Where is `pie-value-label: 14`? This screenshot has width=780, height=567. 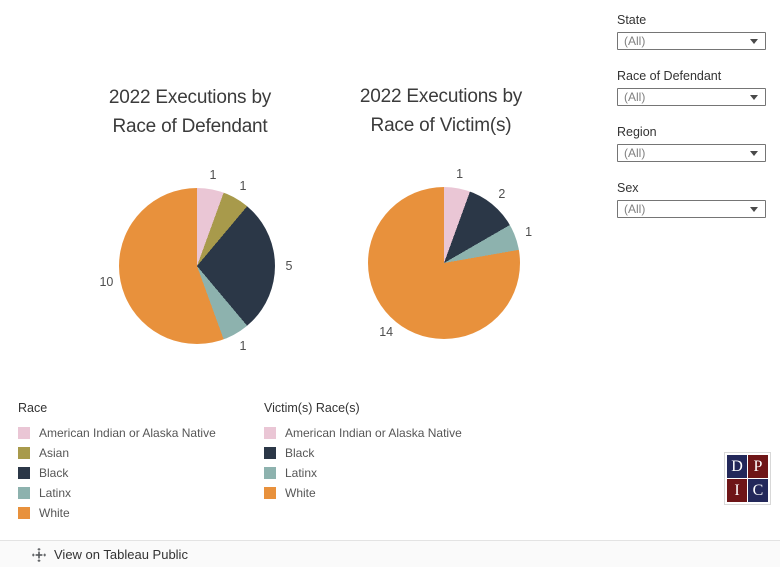 pie-value-label: 14 is located at coordinates (386, 331).